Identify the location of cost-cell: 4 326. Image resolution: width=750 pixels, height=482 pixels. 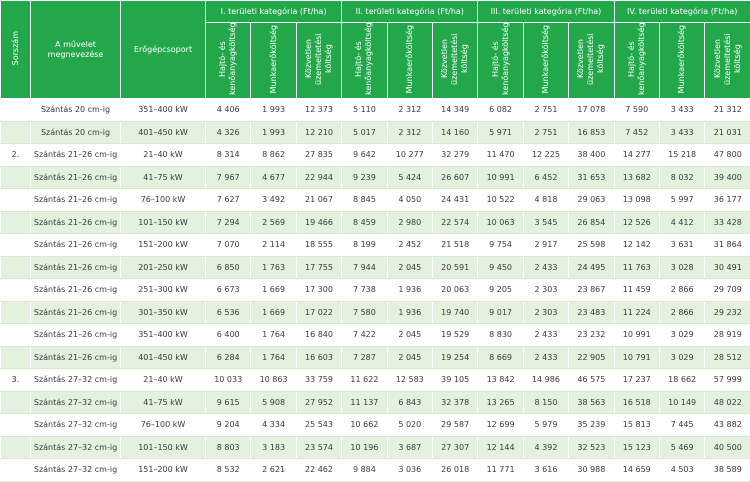
(228, 132).